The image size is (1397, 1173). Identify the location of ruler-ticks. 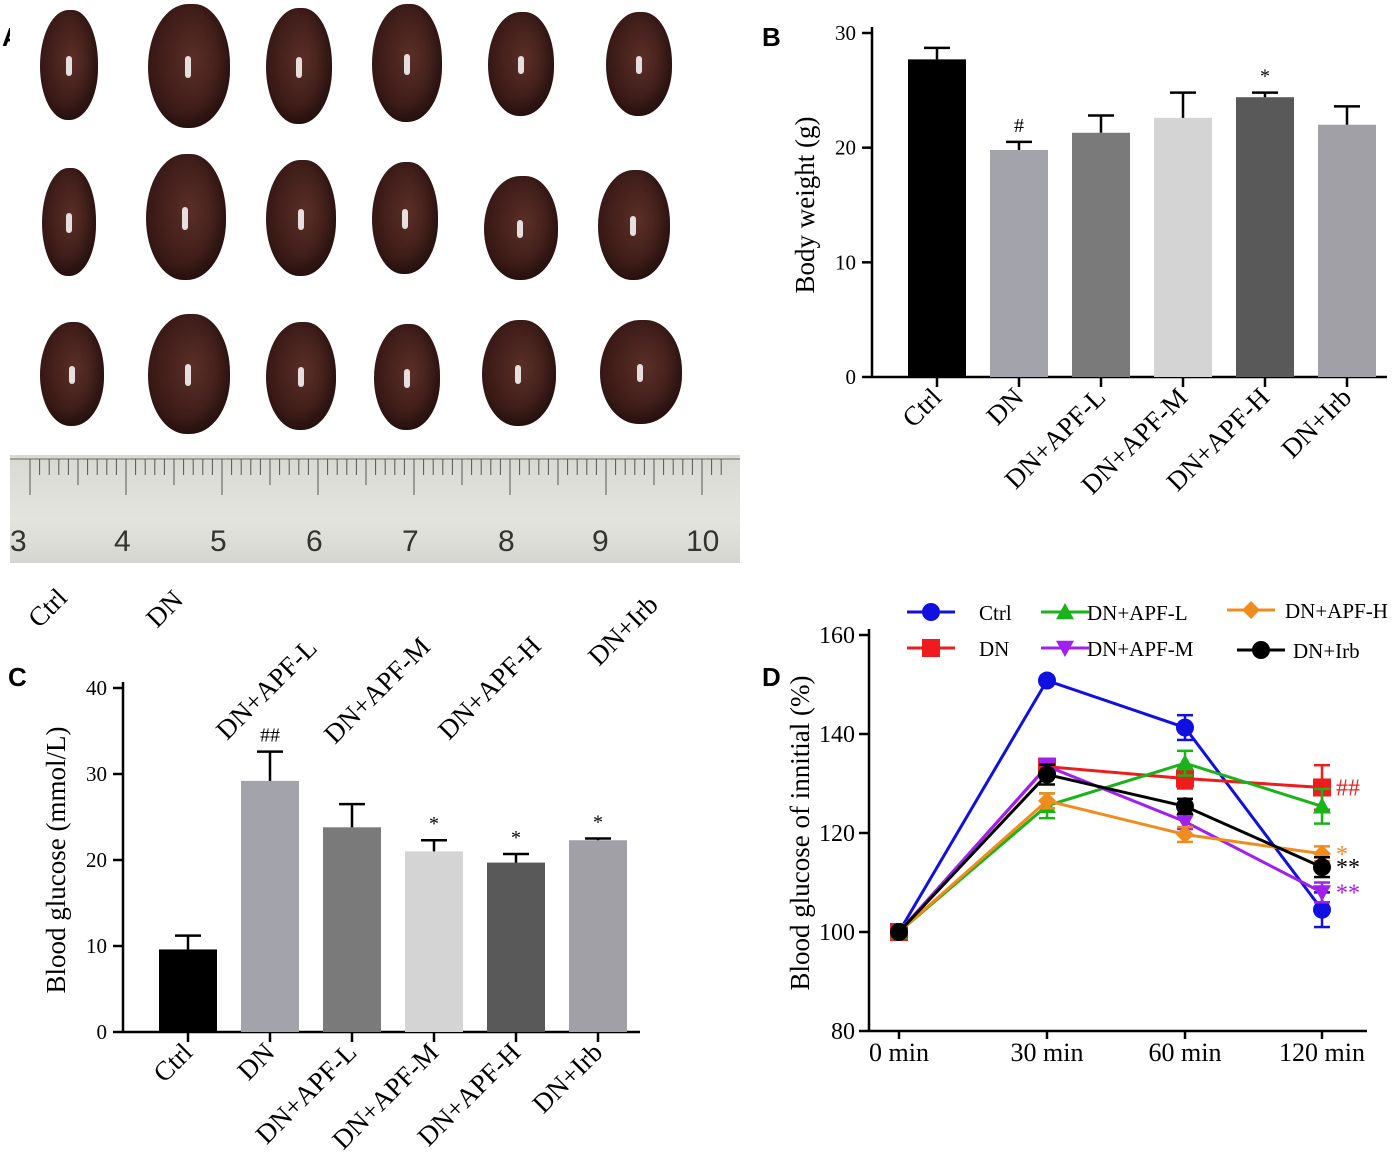
(375, 476).